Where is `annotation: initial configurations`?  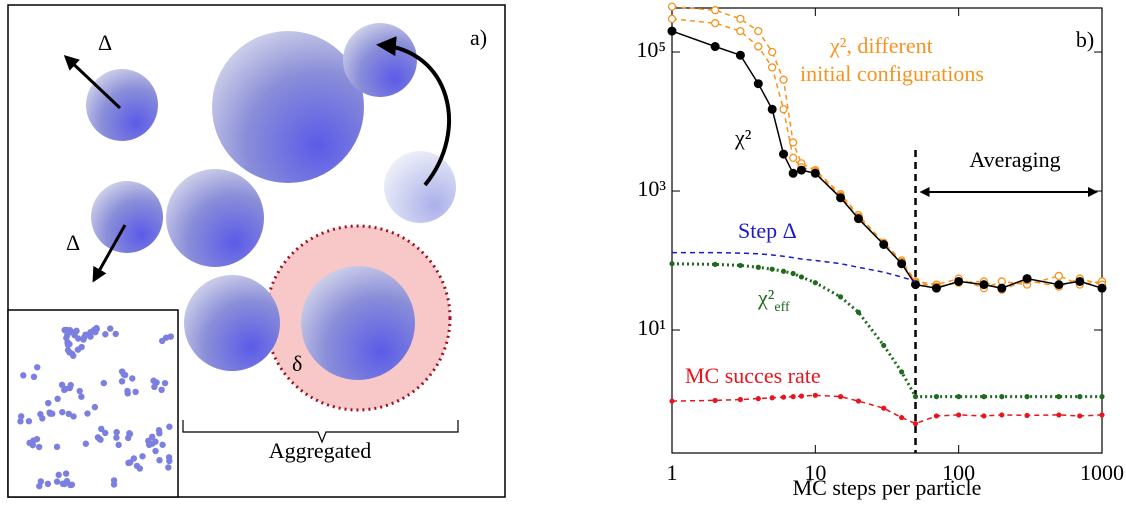
annotation: initial configurations is located at coordinates (892, 73).